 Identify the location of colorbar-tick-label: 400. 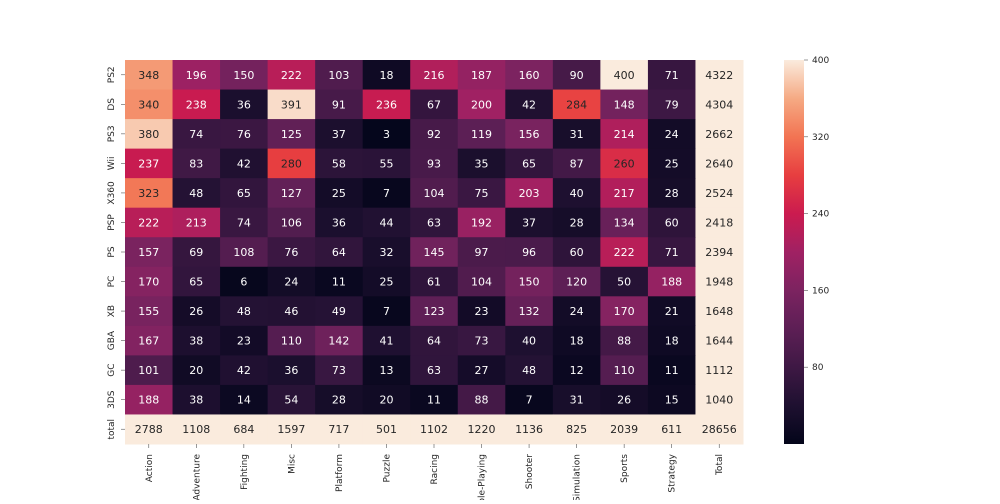
(820, 61).